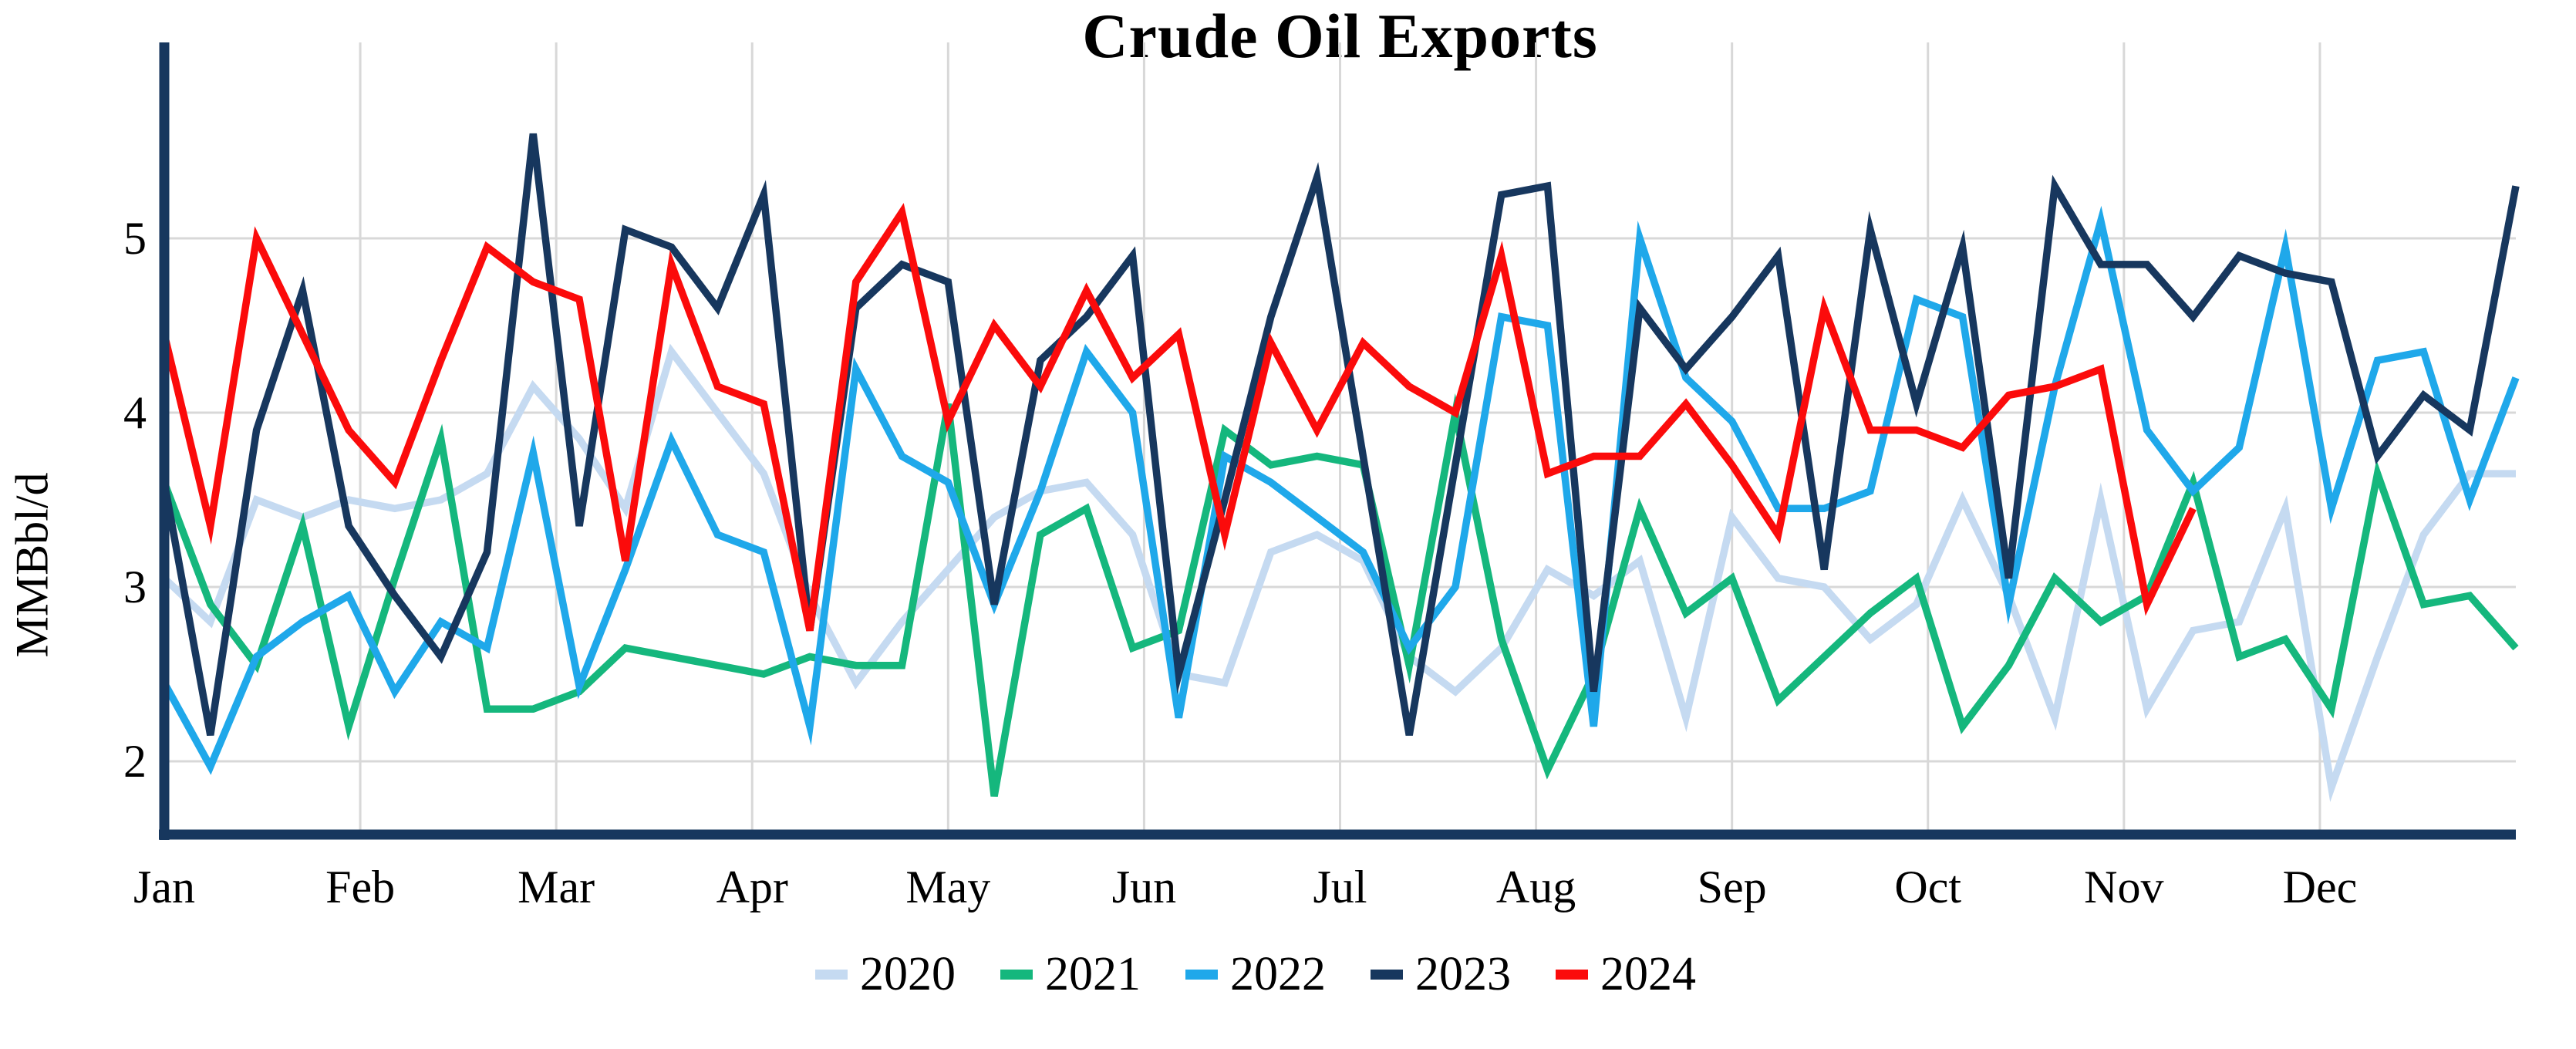  I want to click on y-tick-label-3: 3, so click(135, 587).